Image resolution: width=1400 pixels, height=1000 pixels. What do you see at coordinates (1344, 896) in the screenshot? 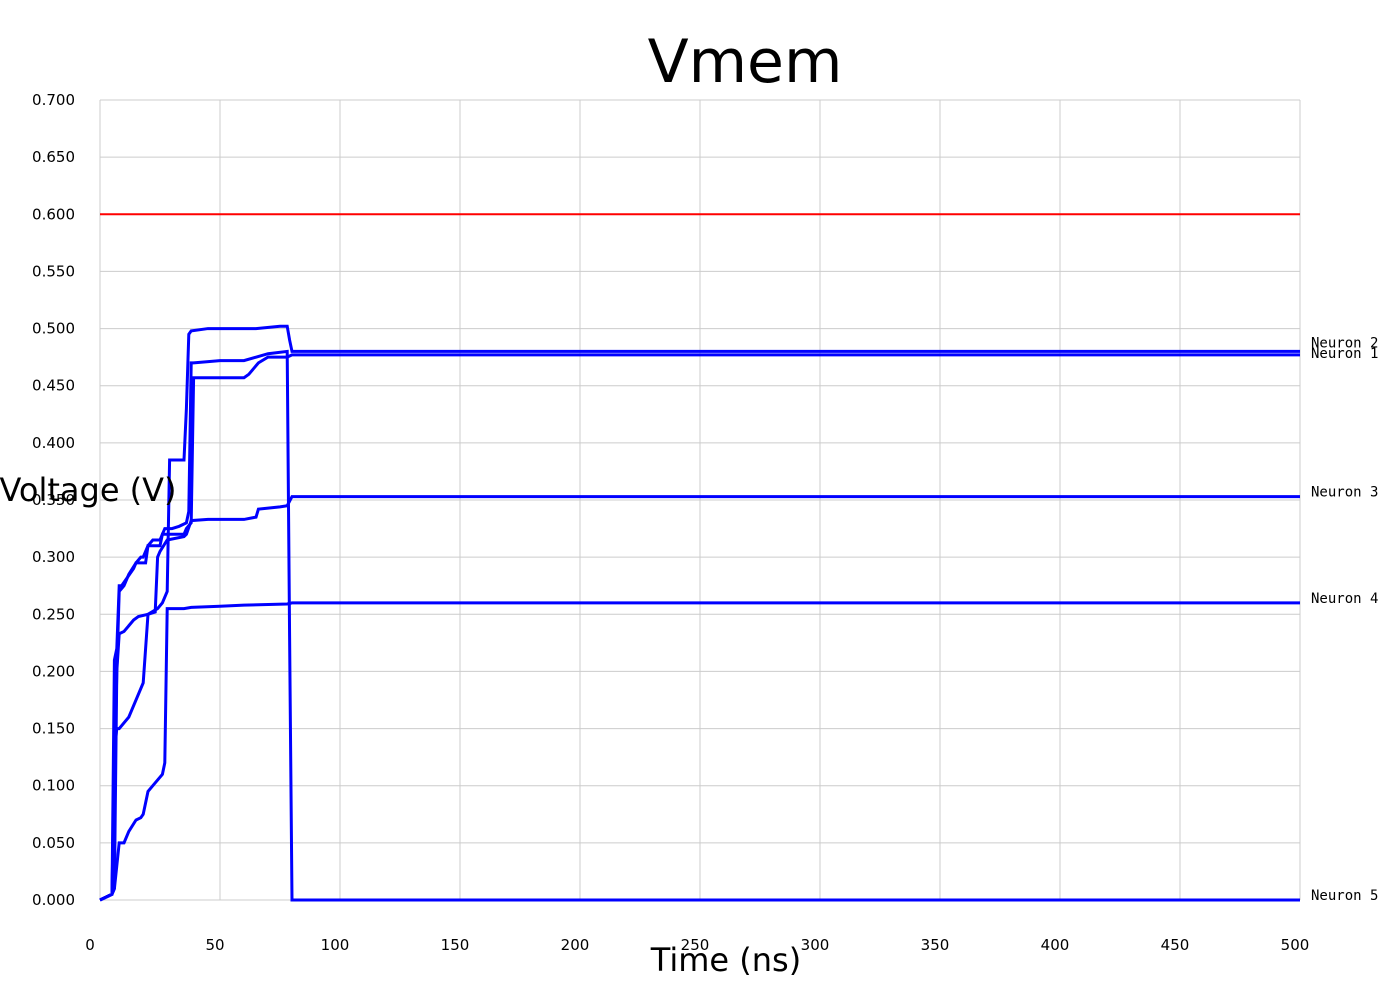
I see `series-label-neuron-5: Neuron 5` at bounding box center [1344, 896].